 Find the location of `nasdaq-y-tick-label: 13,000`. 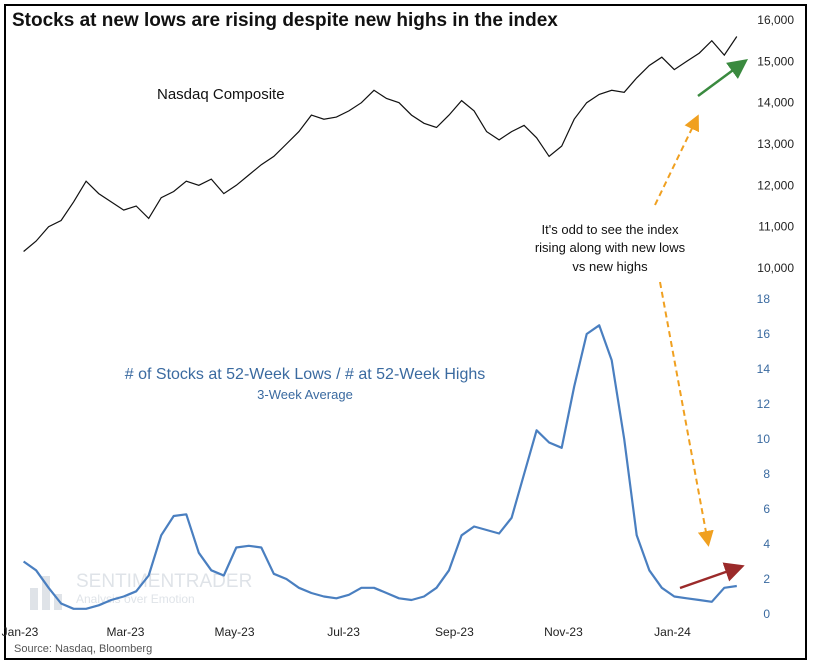

nasdaq-y-tick-label: 13,000 is located at coordinates (775, 144).